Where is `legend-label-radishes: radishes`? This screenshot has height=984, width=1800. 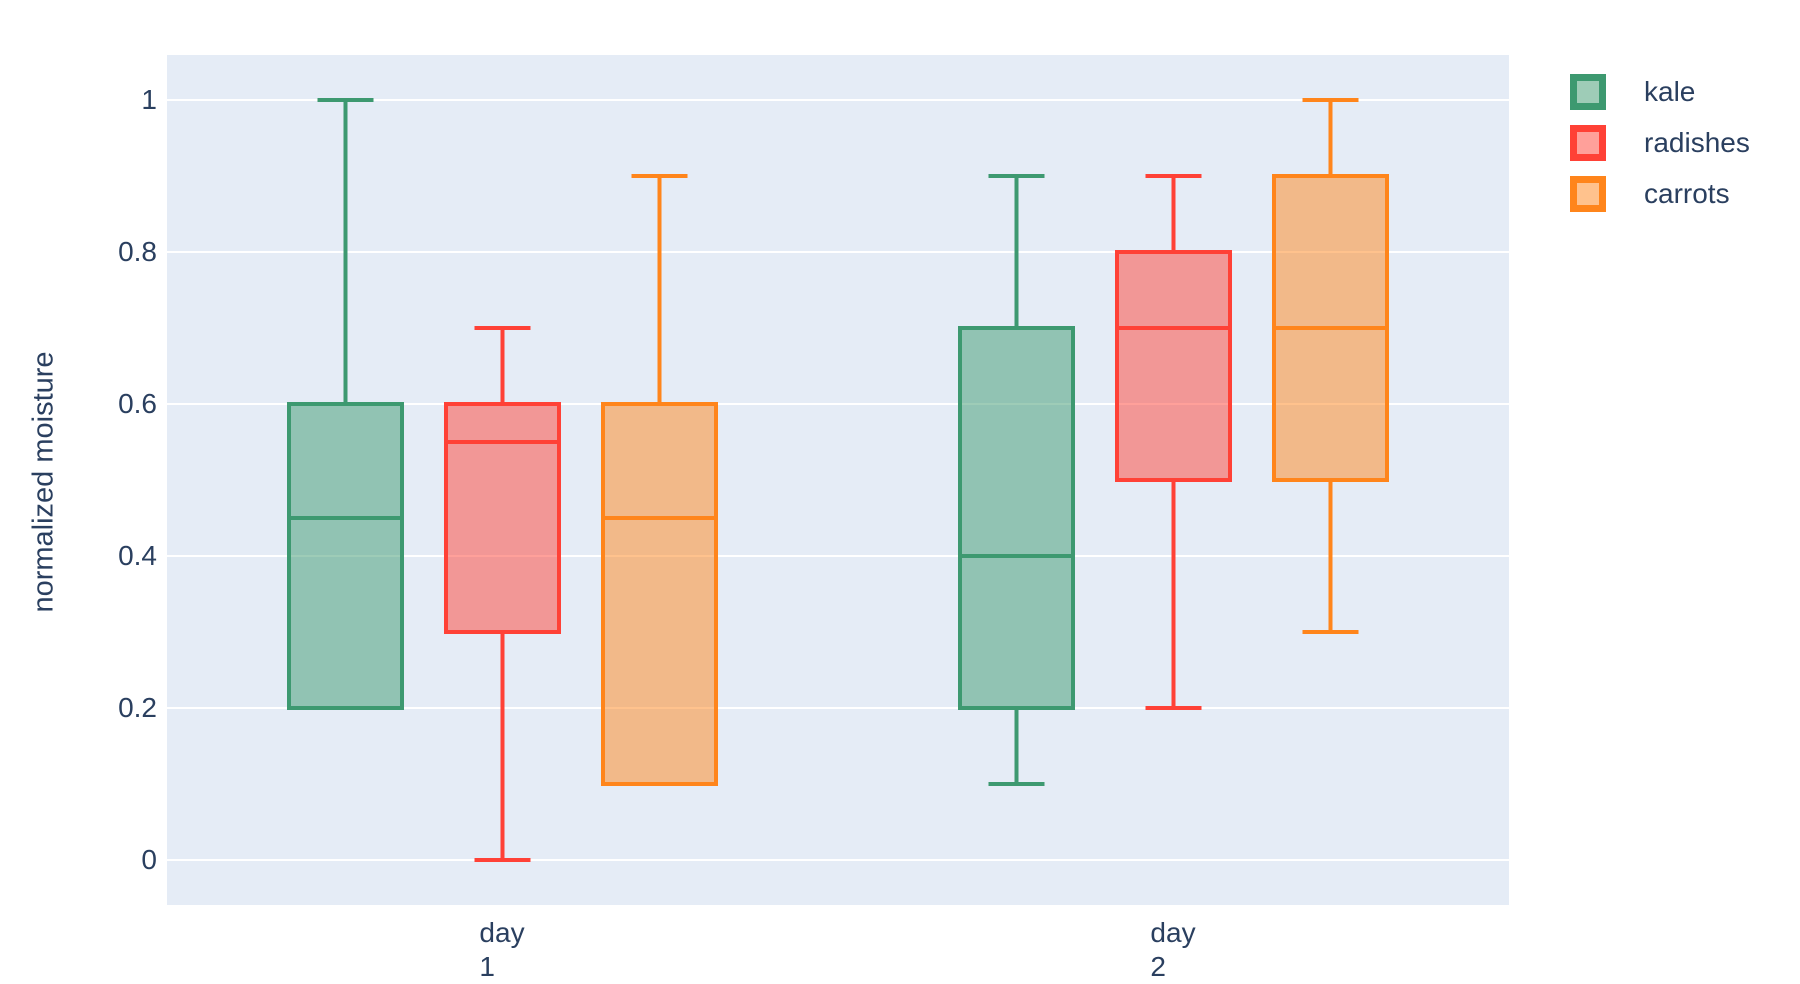
legend-label-radishes: radishes is located at coordinates (1697, 142).